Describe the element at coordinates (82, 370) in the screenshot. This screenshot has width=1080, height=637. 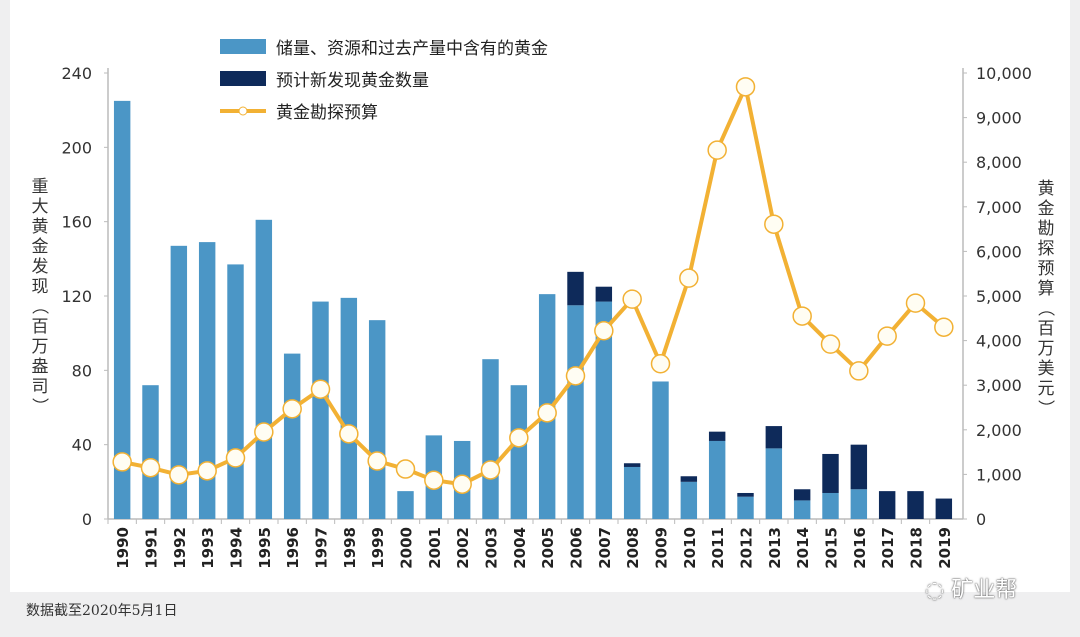
I see `left-tick-label: 80` at that location.